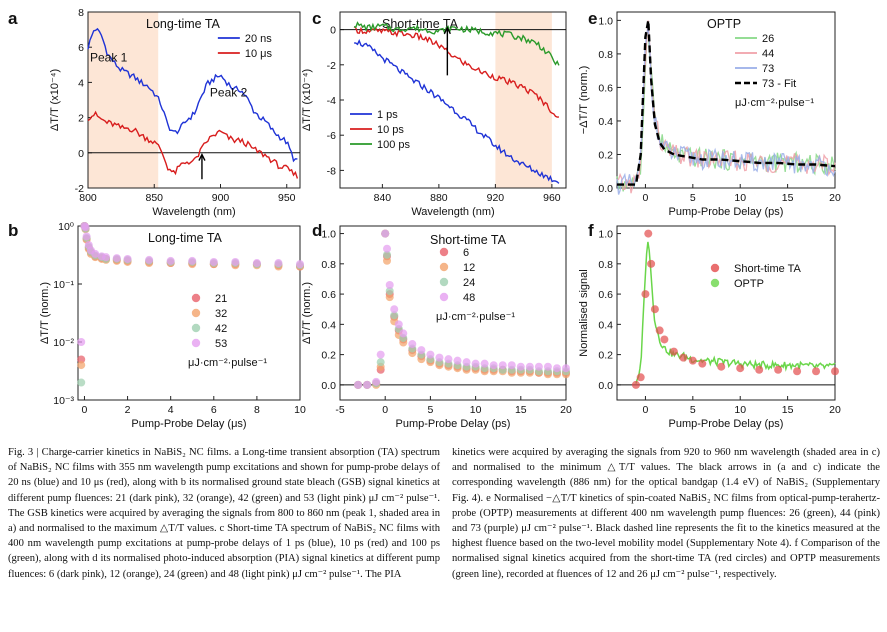  I want to click on panel-f-letter: f, so click(591, 230).